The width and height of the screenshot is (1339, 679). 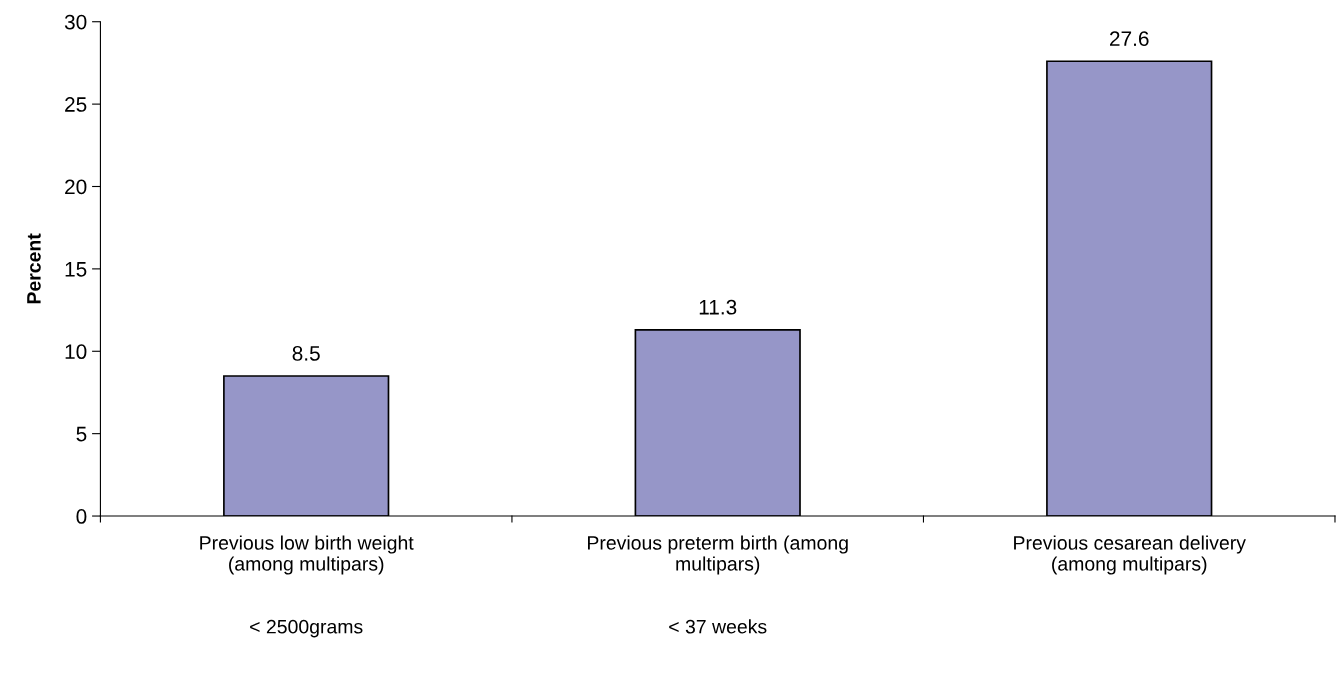 What do you see at coordinates (718, 307) in the screenshot?
I see `data-label: 11.3` at bounding box center [718, 307].